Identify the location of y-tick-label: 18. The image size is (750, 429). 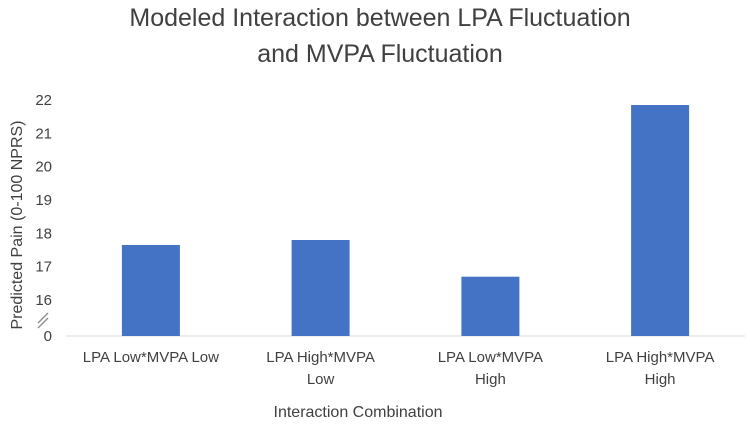
(43, 233).